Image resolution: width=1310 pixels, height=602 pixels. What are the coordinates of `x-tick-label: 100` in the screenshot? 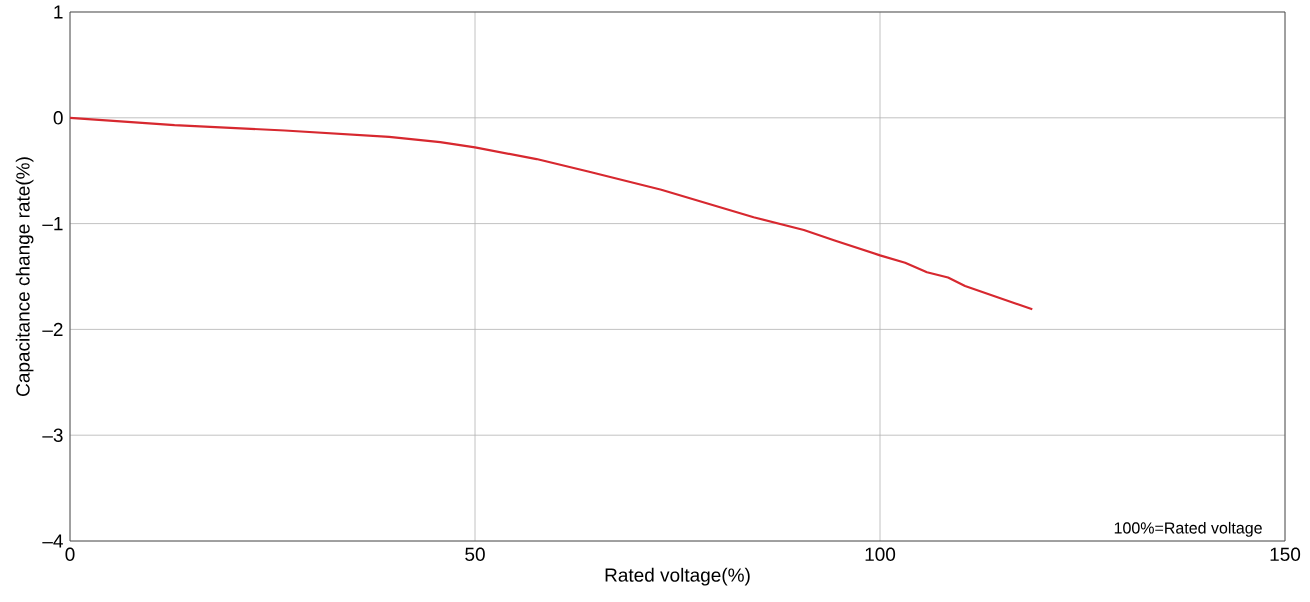 It's located at (880, 554).